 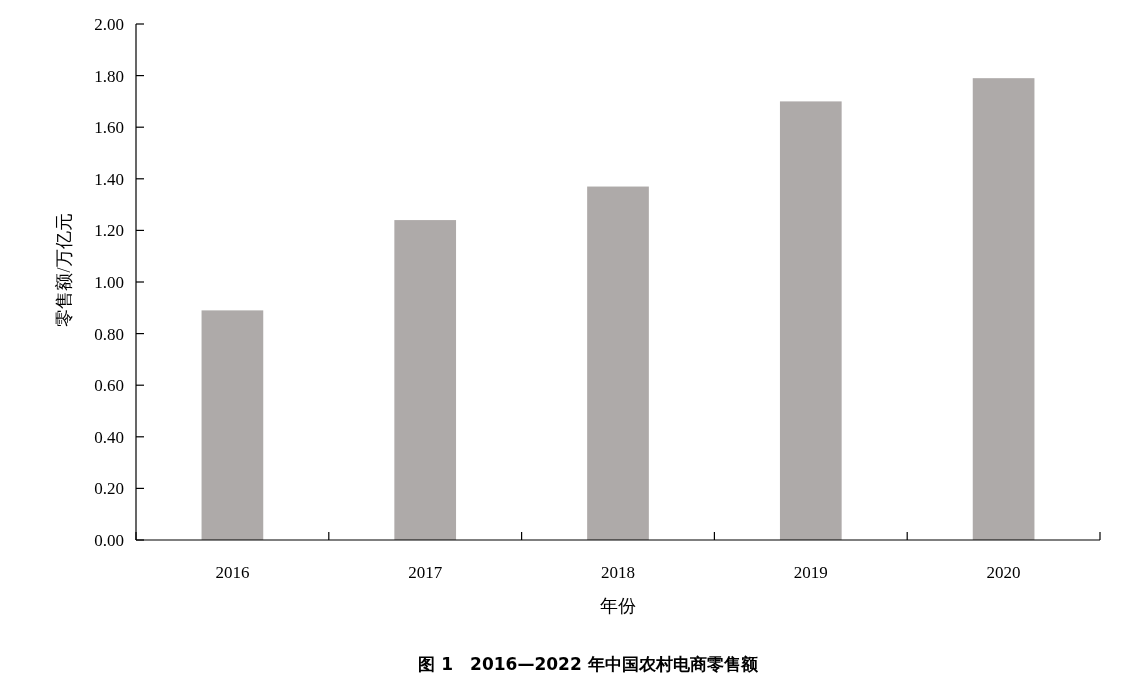 What do you see at coordinates (1003, 572) in the screenshot?
I see `x-tick-label: 2020` at bounding box center [1003, 572].